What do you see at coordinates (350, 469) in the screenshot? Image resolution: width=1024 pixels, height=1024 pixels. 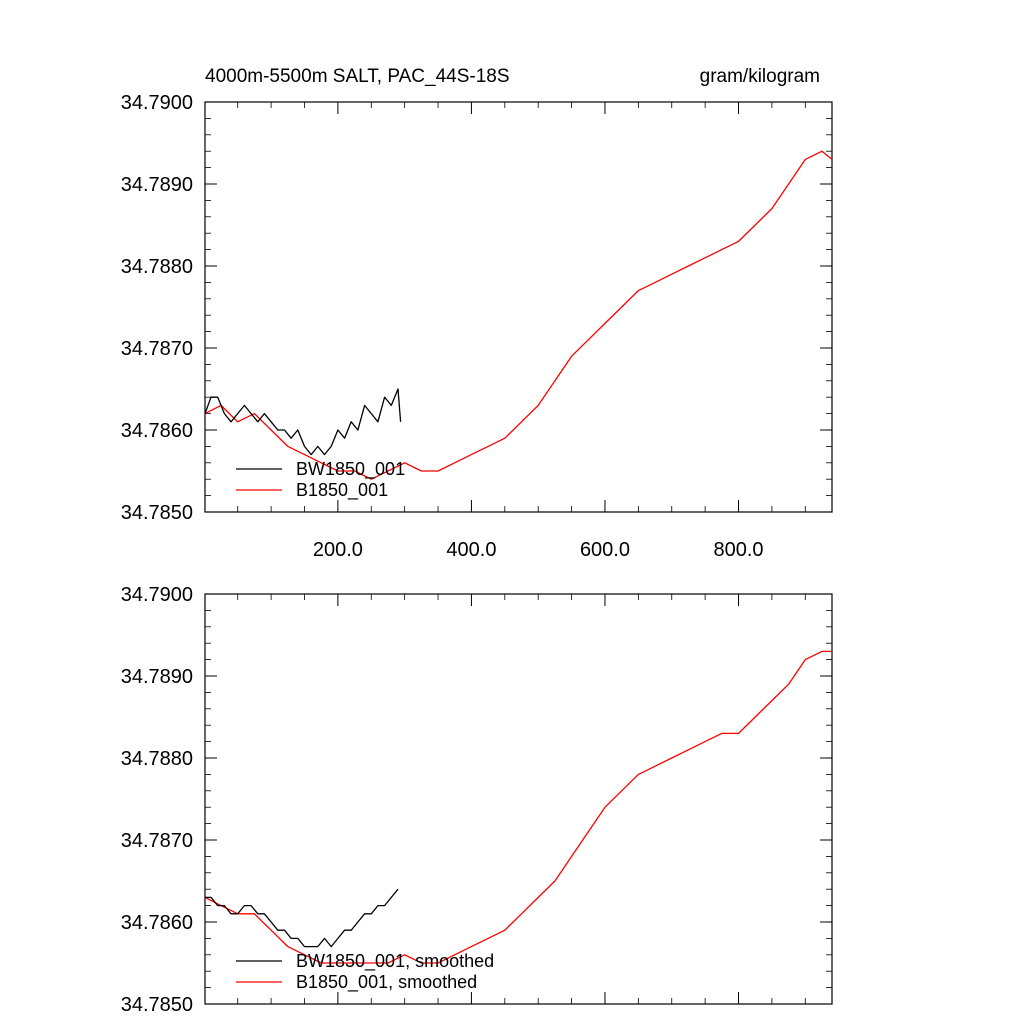 I see `legend-label: BW1850_001` at bounding box center [350, 469].